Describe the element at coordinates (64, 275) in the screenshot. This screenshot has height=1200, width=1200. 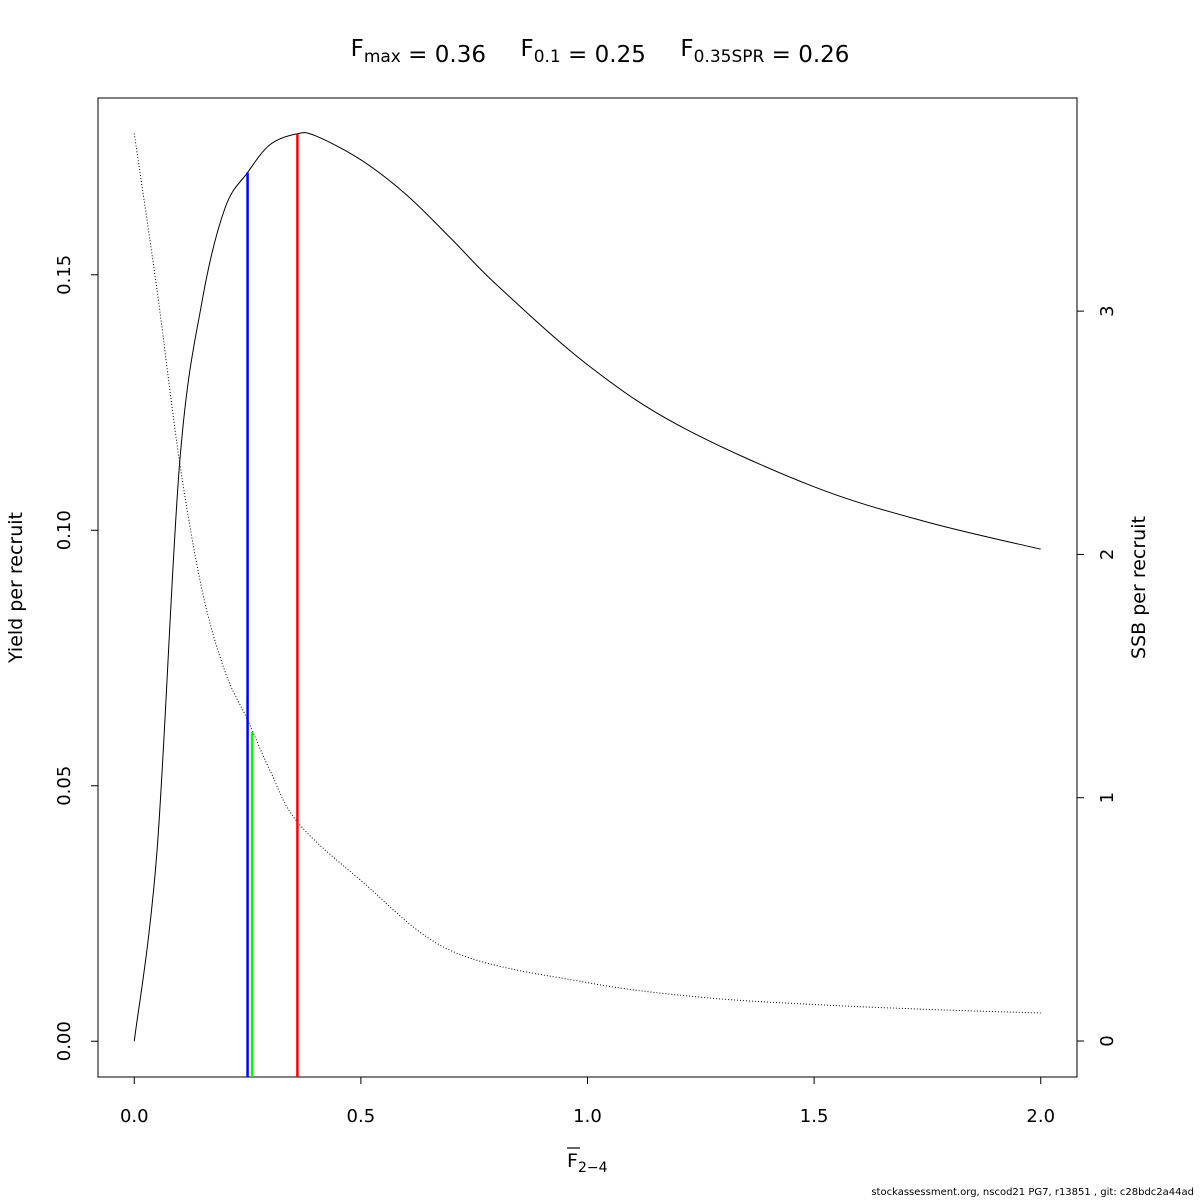
I see `y-tick-label: 0.15` at that location.